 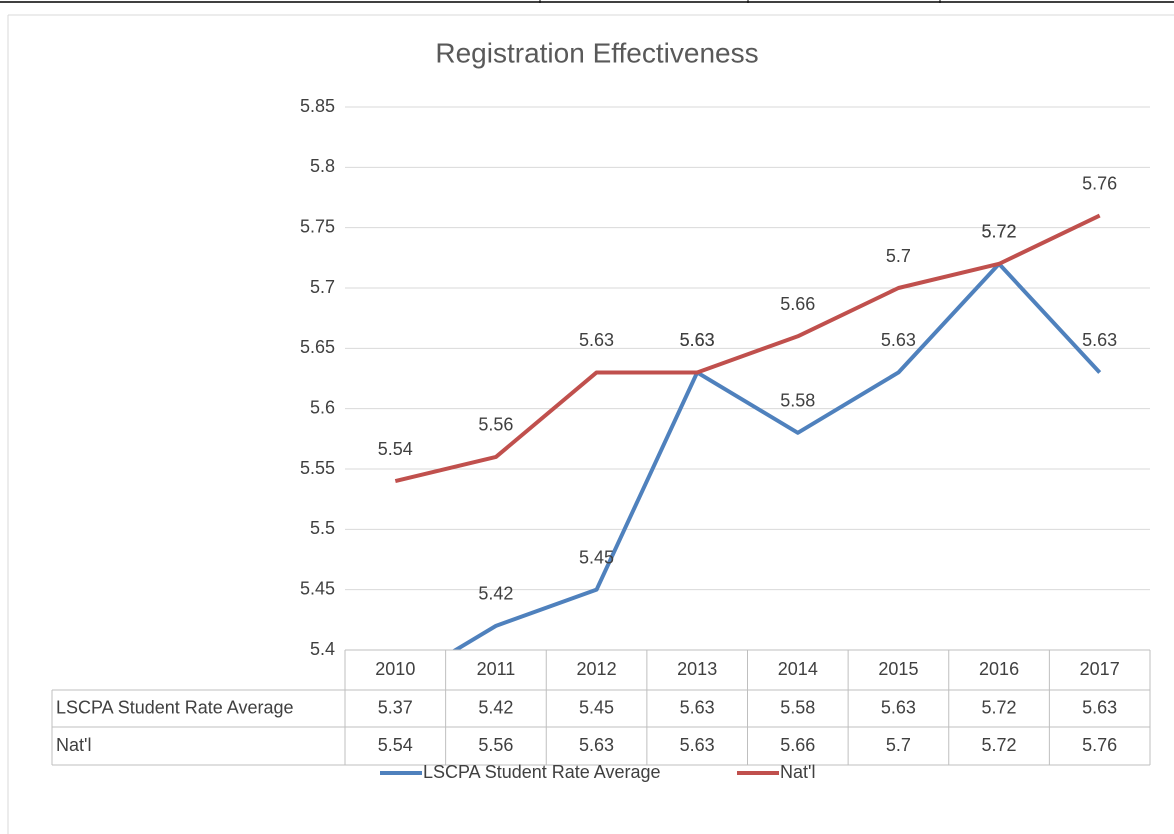 What do you see at coordinates (322, 287) in the screenshot?
I see `y-tick-label: 5.7` at bounding box center [322, 287].